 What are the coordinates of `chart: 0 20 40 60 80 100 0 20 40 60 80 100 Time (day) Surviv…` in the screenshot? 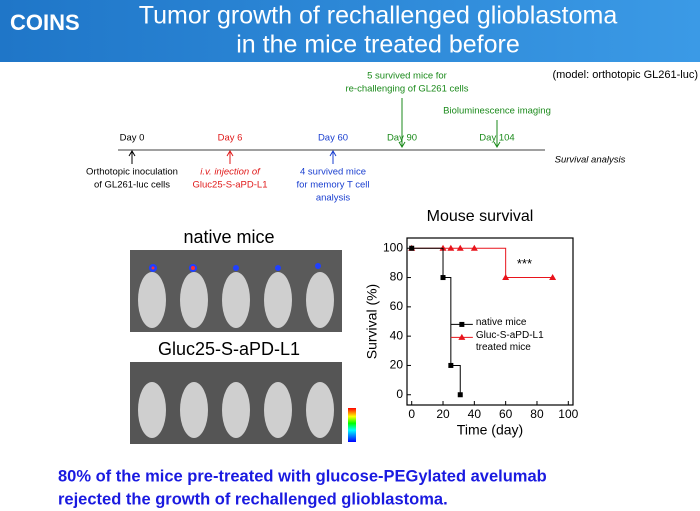 It's located at (471, 337).